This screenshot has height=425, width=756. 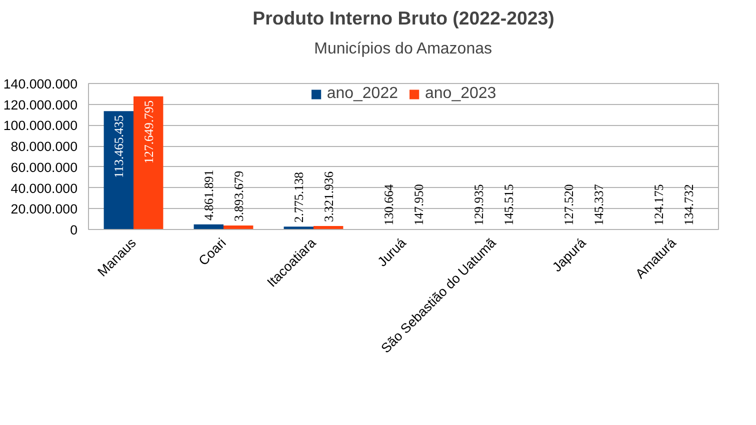 I want to click on chart-title: Produto Interno Bruto (2022-2023), so click(x=403, y=18).